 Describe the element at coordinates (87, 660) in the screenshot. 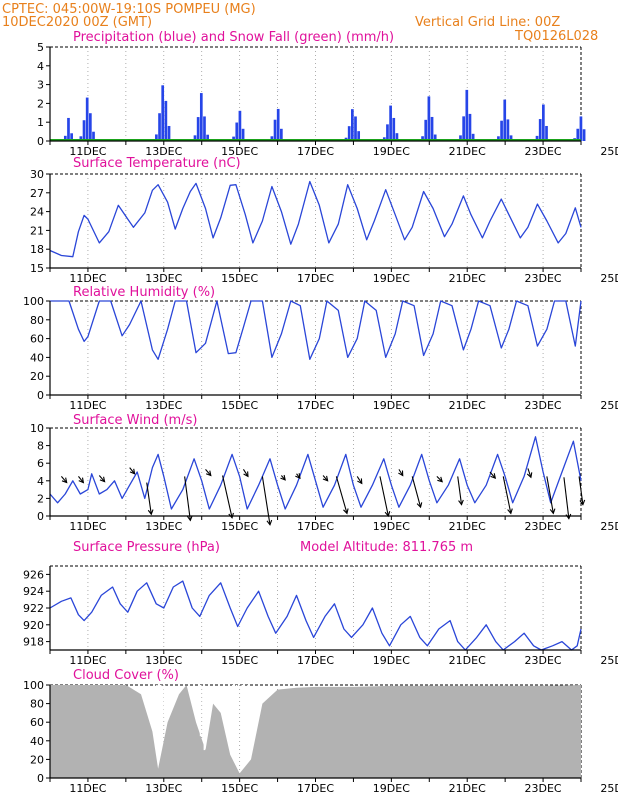

I see `pres-x-label: 11DEC` at that location.